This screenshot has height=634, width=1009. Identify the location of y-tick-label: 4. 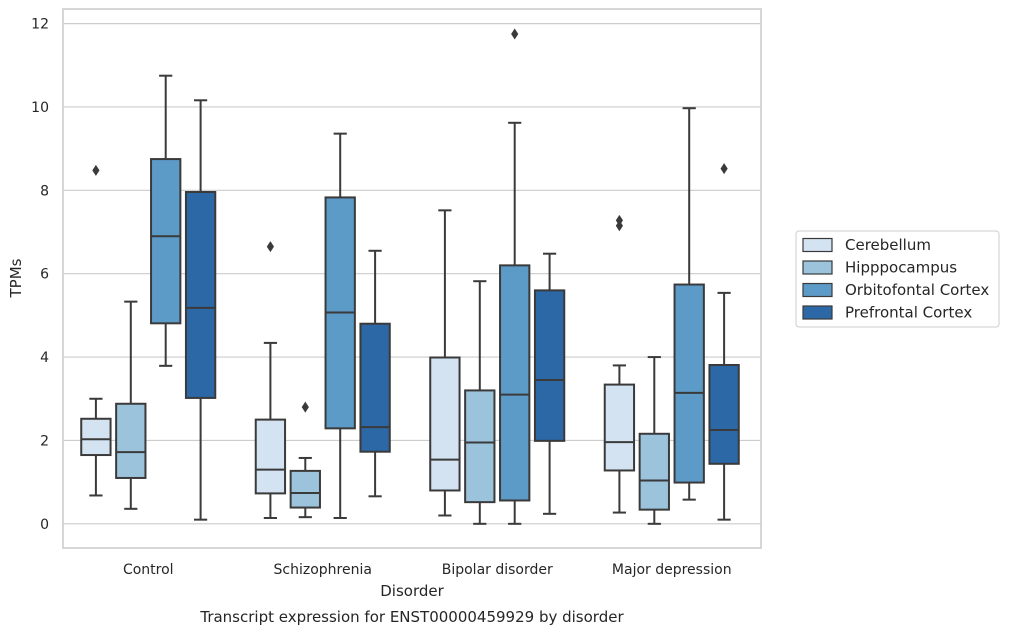
(44, 358).